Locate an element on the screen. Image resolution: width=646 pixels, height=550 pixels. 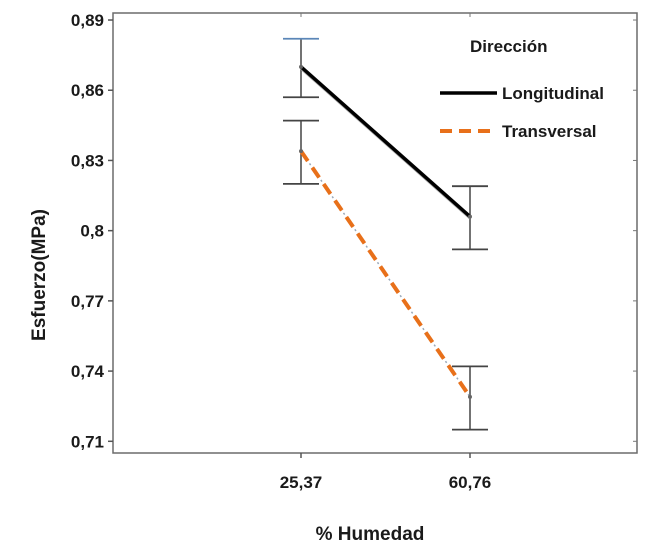
y-tick-label: 0,77 is located at coordinates (87, 301).